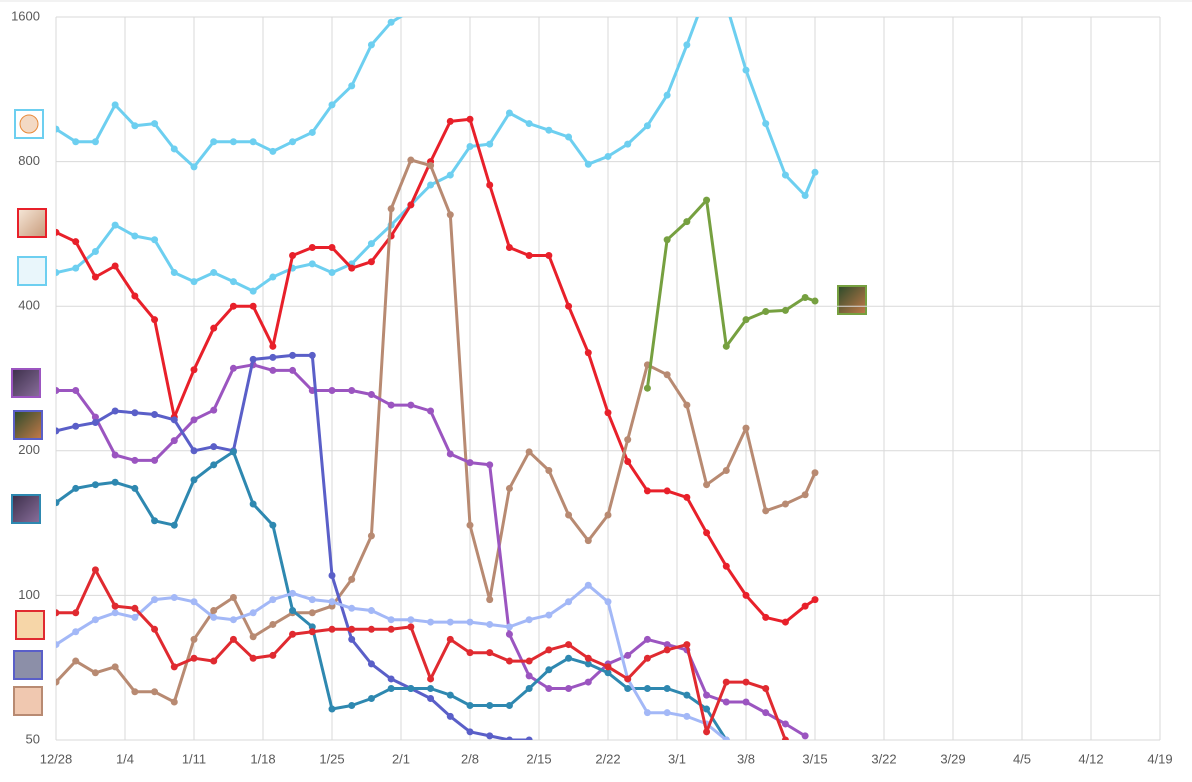 This screenshot has height=782, width=1192. I want to click on x-tick-label: 1/11, so click(194, 758).